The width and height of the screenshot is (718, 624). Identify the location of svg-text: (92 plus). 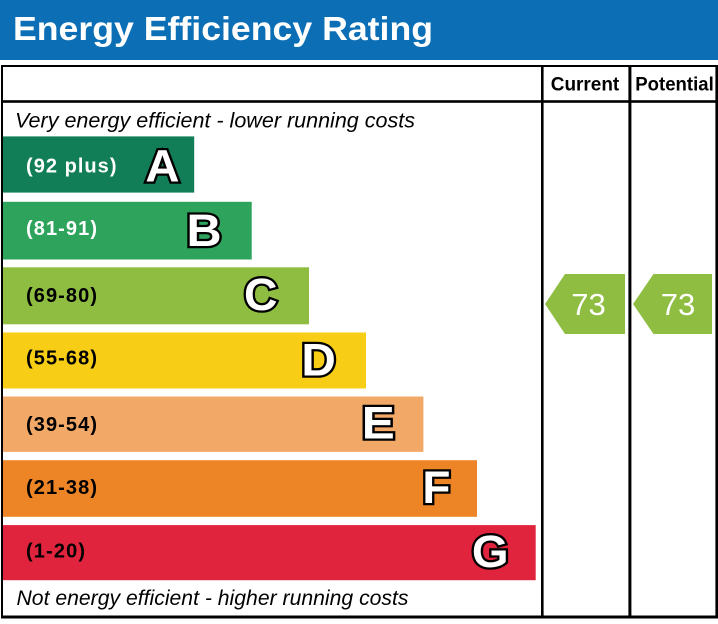
(71, 167).